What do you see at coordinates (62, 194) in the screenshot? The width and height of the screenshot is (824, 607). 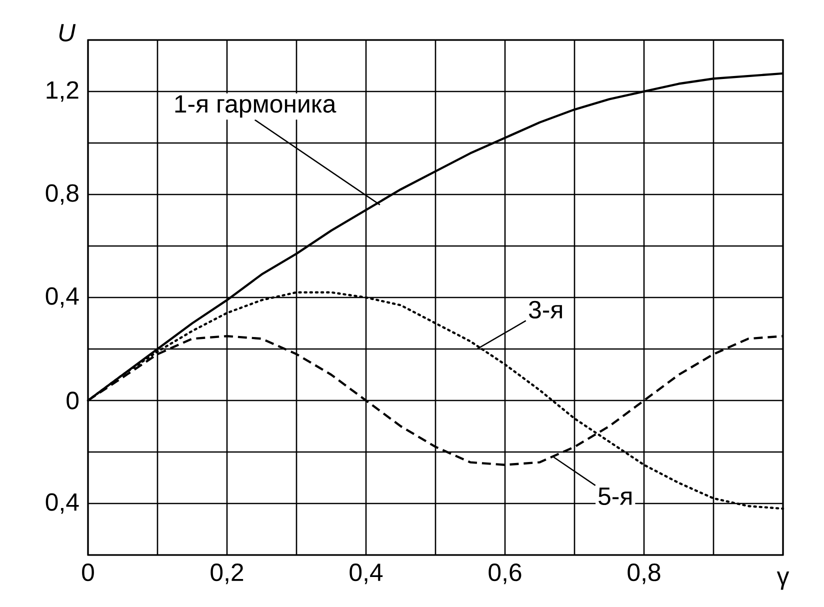 I see `y-tick-label: 0,8` at bounding box center [62, 194].